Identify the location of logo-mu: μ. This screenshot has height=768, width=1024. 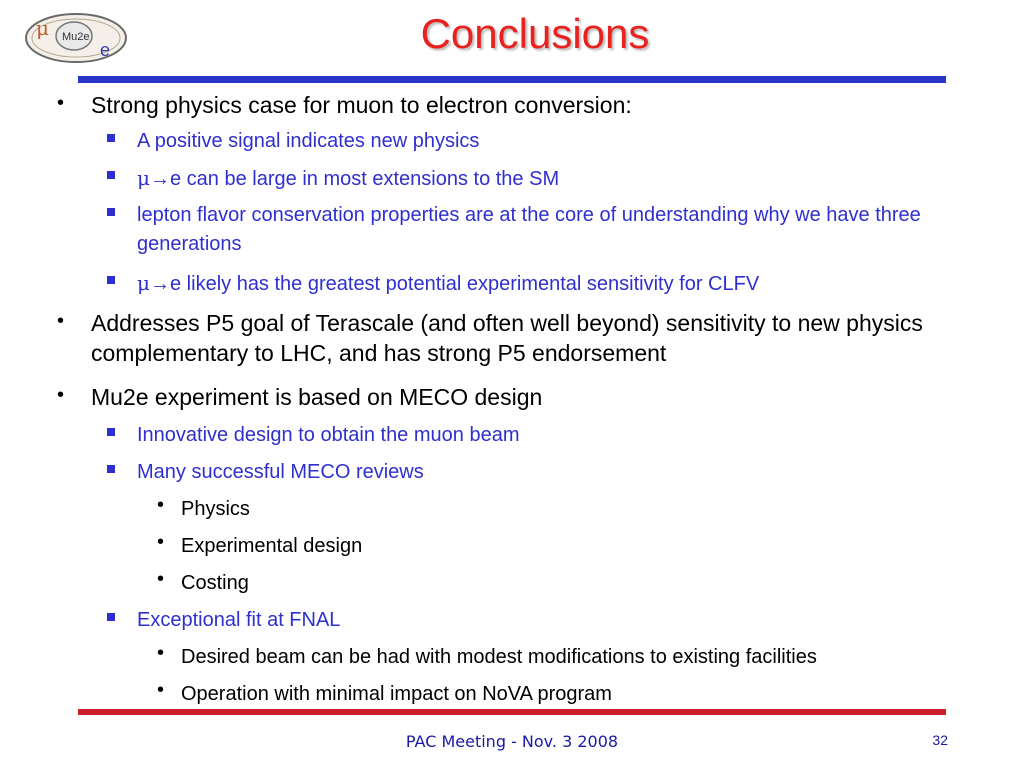
(42, 28).